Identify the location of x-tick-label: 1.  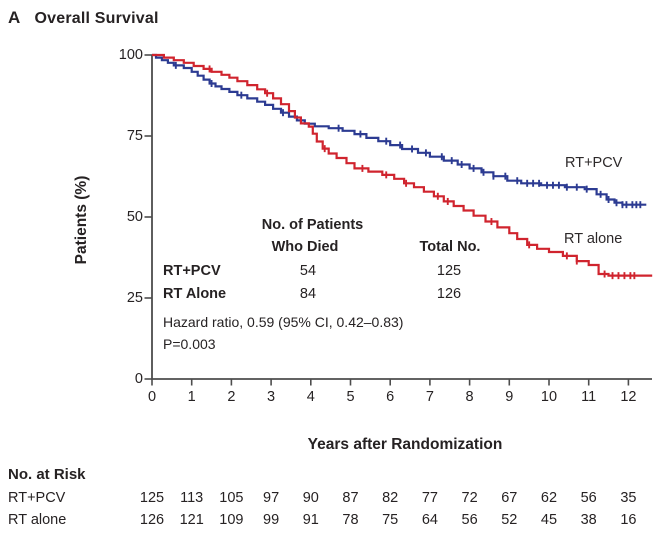
(191, 397).